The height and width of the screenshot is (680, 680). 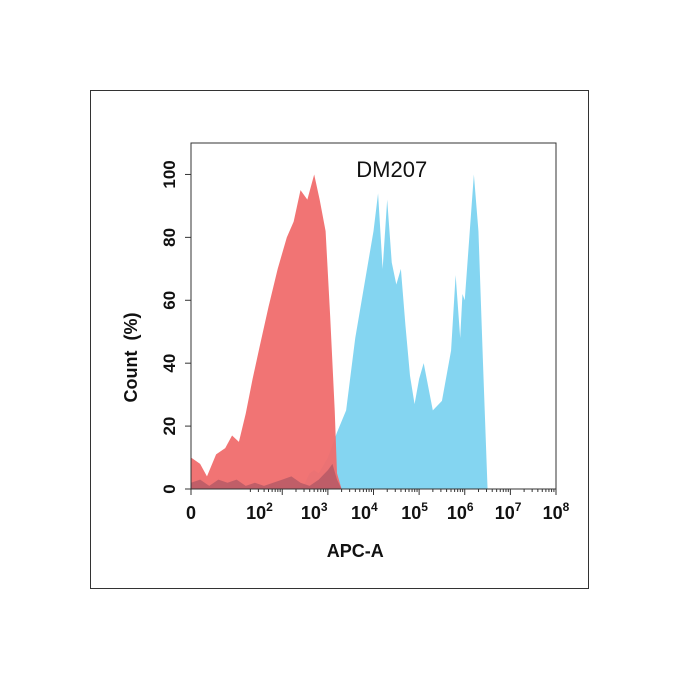 I want to click on x-tick-label: 10⁶, so click(x=460, y=511).